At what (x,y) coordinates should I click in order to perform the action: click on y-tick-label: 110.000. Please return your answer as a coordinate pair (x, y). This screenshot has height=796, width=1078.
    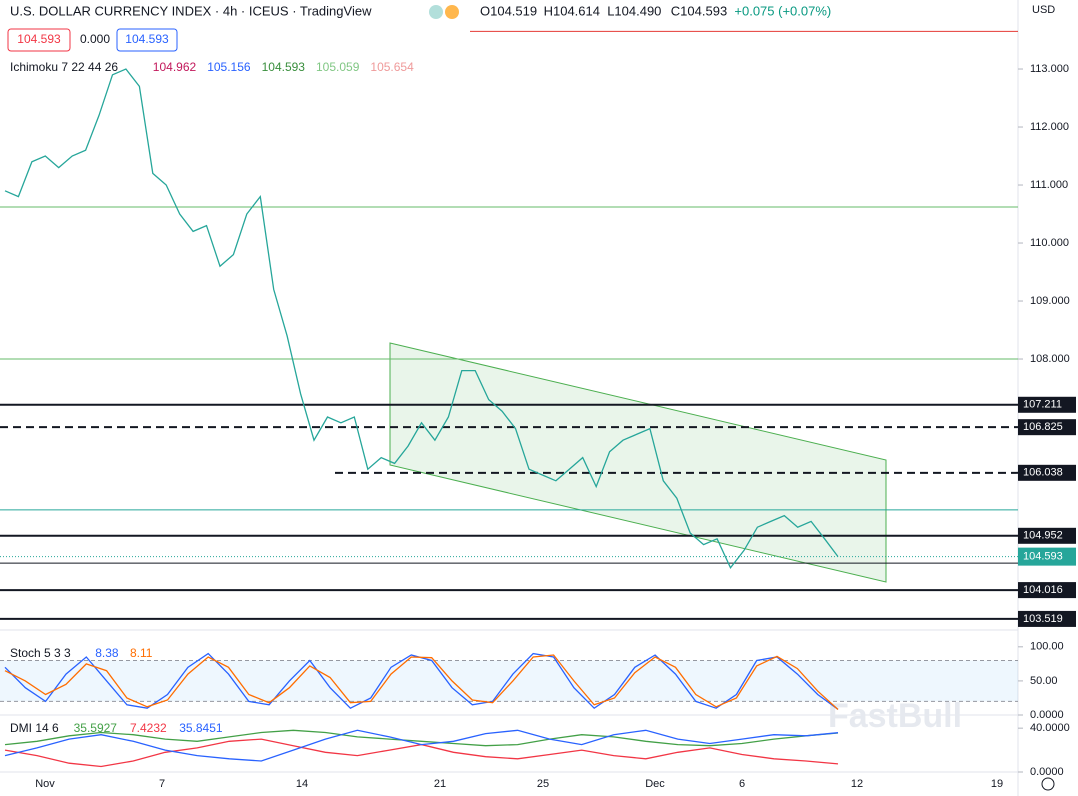
    Looking at the image, I should click on (1049, 243).